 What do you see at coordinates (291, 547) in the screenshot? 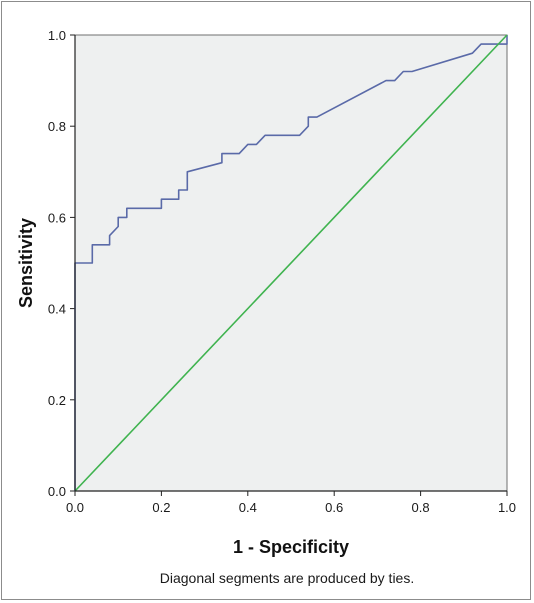
I see `x-axis-title: 1 - Specificity` at bounding box center [291, 547].